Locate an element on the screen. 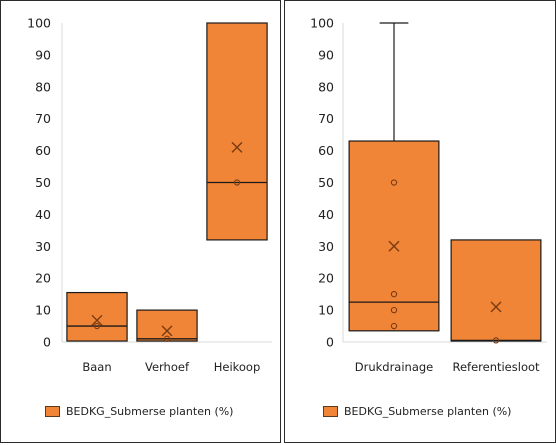  legend-right: BEDKG_Submerse planten (%) is located at coordinates (417, 411).